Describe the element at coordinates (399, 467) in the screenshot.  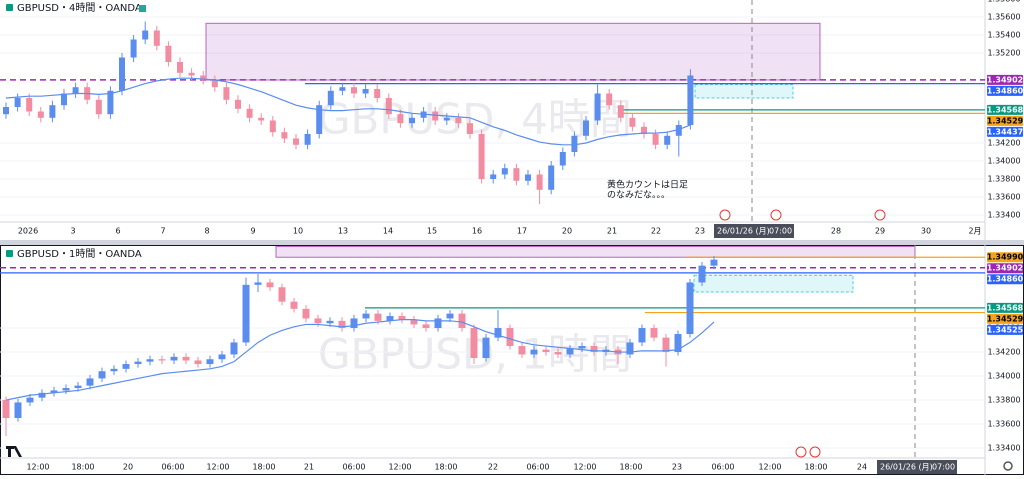
I see `x-tick-label: 12:00` at that location.